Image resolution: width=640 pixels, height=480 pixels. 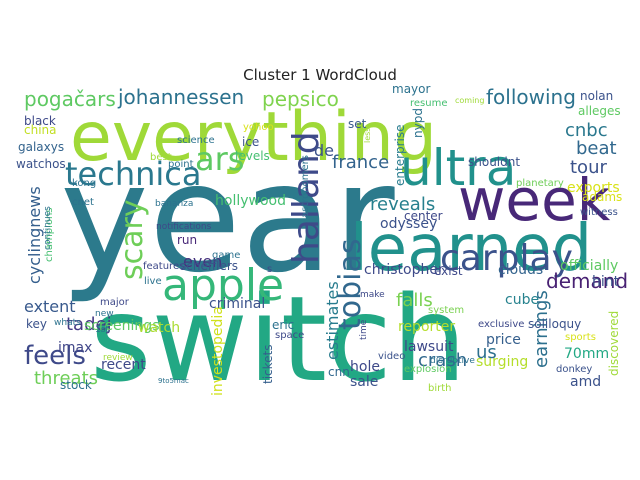 What do you see at coordinates (574, 369) in the screenshot?
I see `word-donkey: donkey` at bounding box center [574, 369].